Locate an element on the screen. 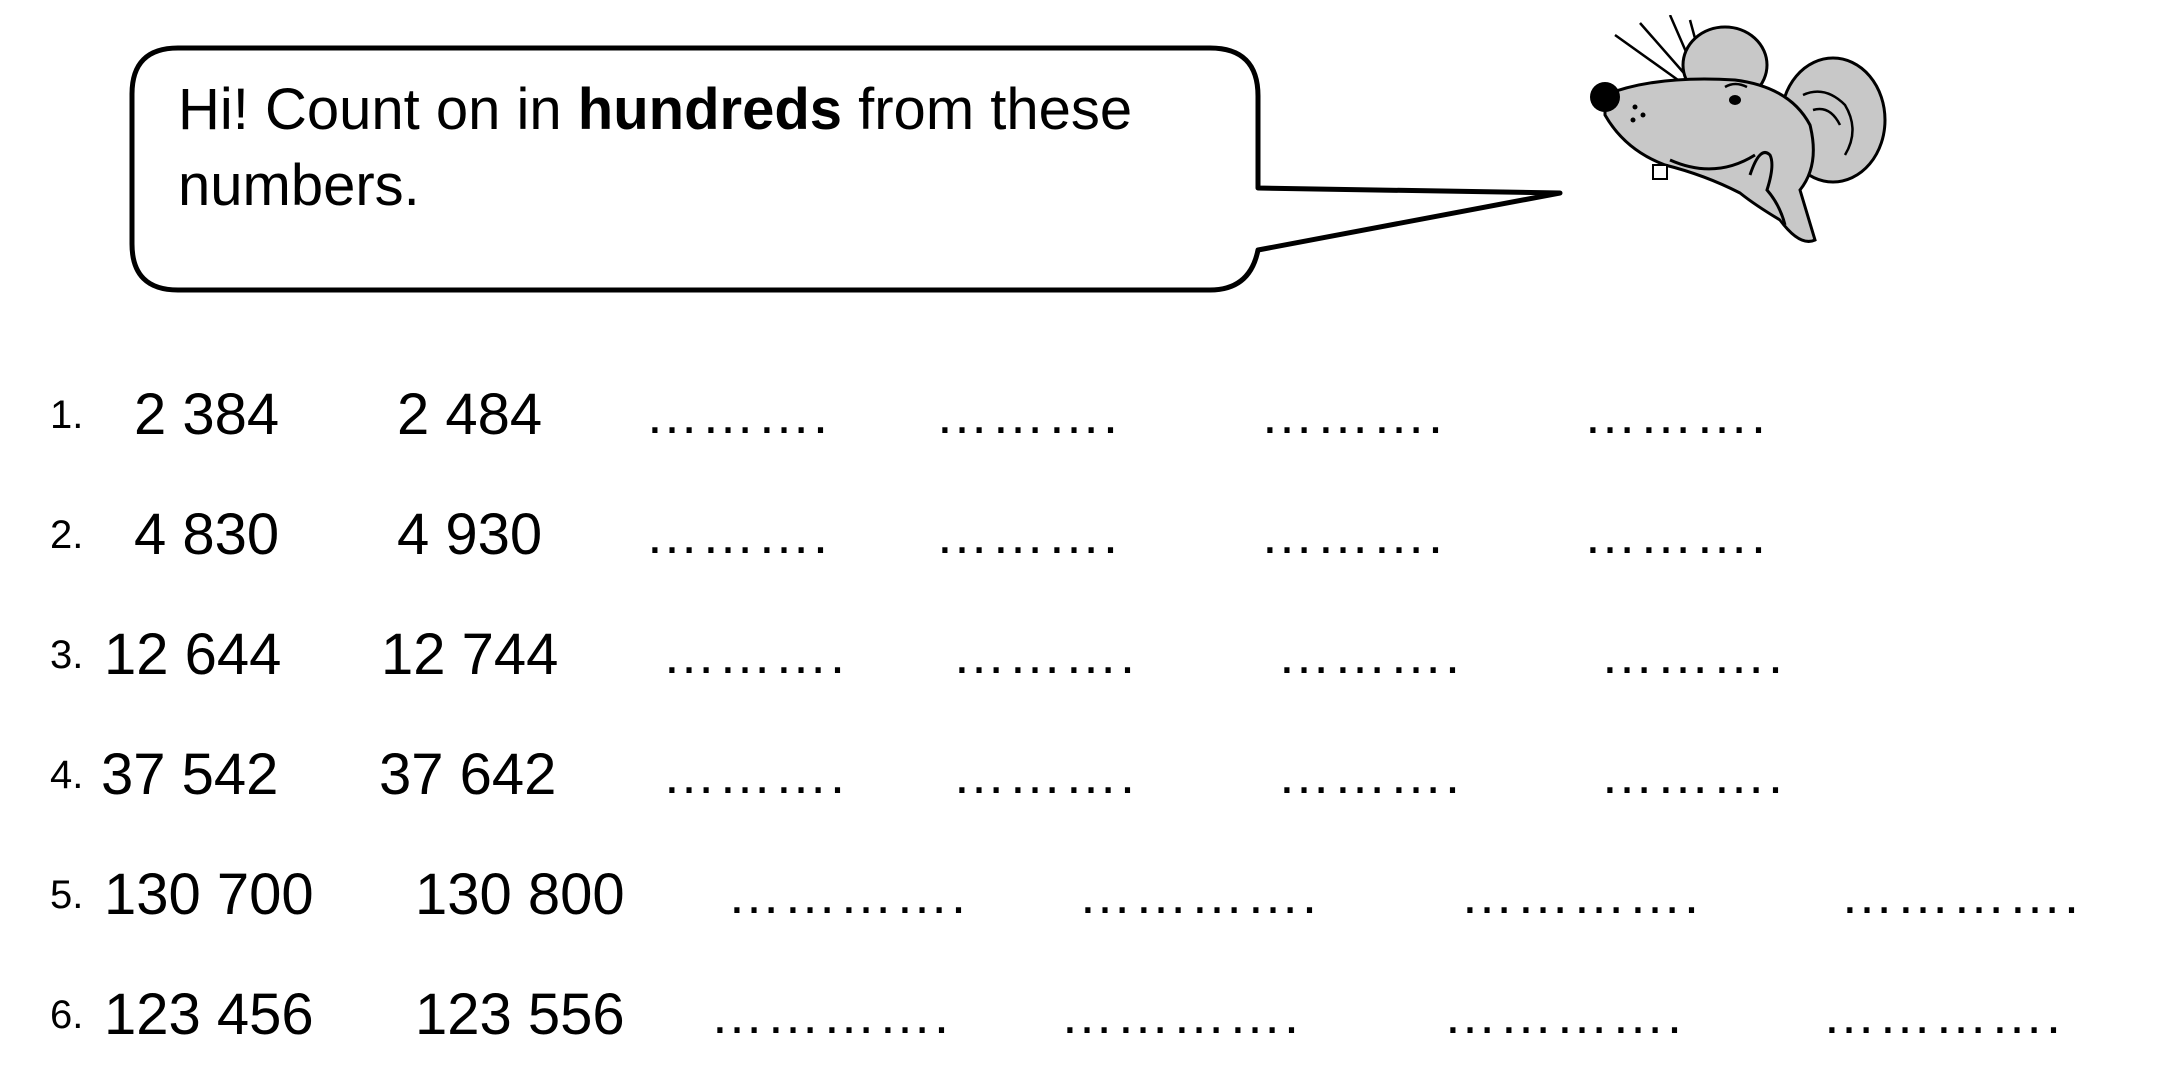  start-number: 4 830 is located at coordinates (207, 534).